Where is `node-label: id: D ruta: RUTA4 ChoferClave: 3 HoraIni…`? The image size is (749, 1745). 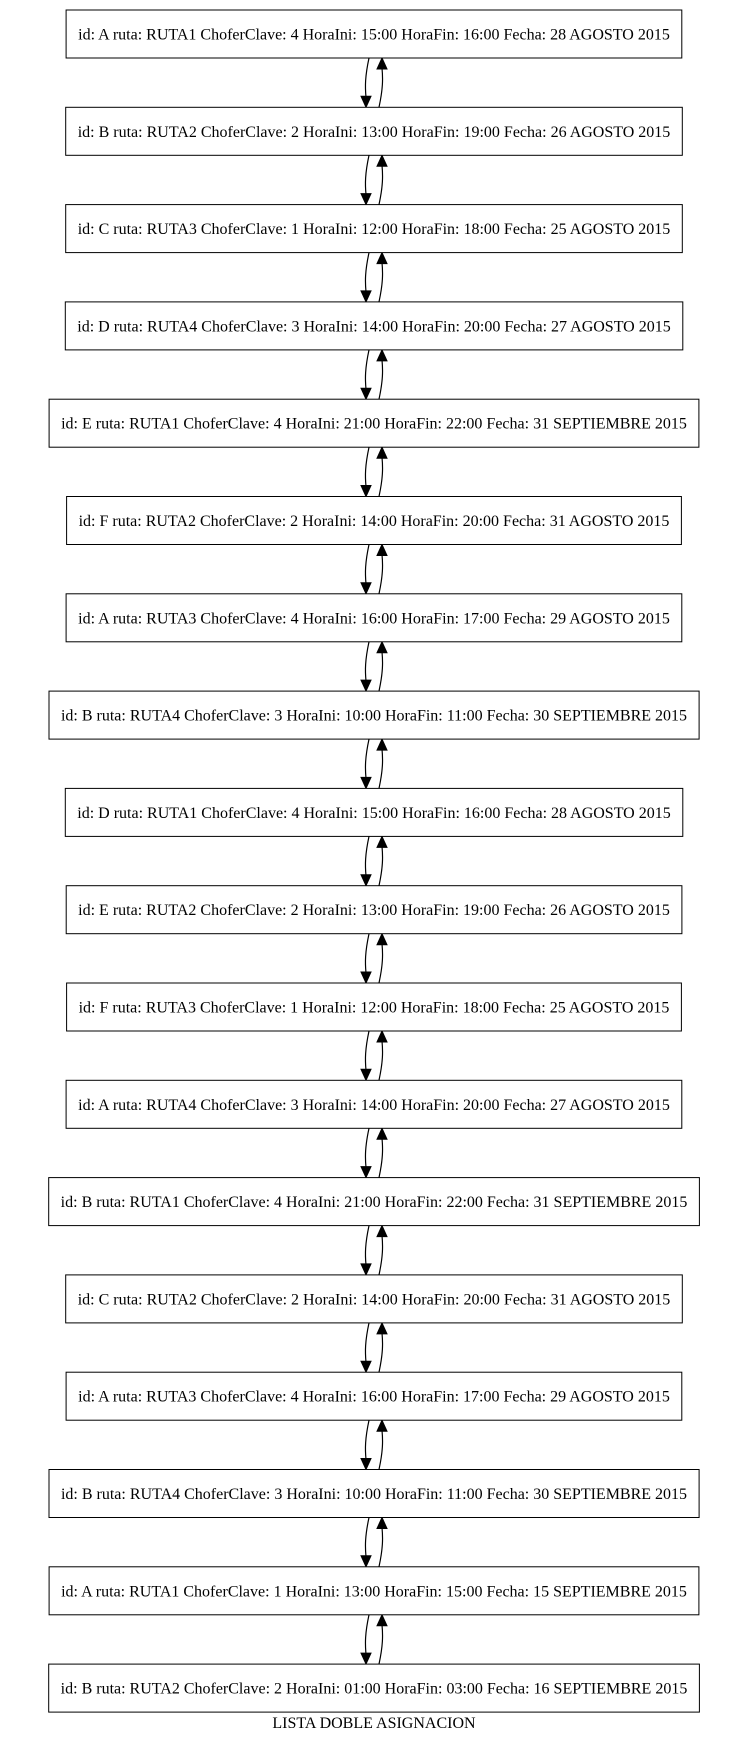 node-label: id: D ruta: RUTA4 ChoferClave: 3 HoraIni… is located at coordinates (373, 326).